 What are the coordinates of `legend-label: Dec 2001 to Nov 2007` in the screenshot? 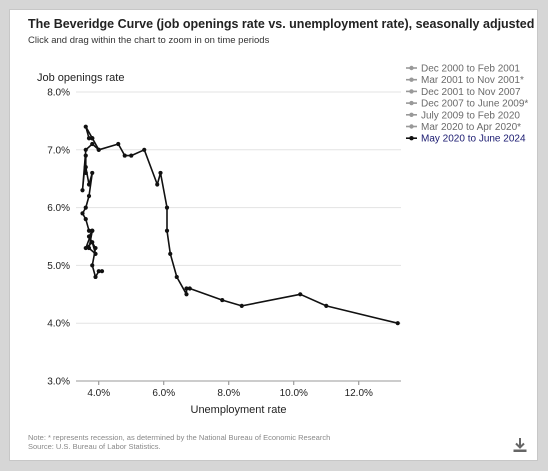 It's located at (471, 92).